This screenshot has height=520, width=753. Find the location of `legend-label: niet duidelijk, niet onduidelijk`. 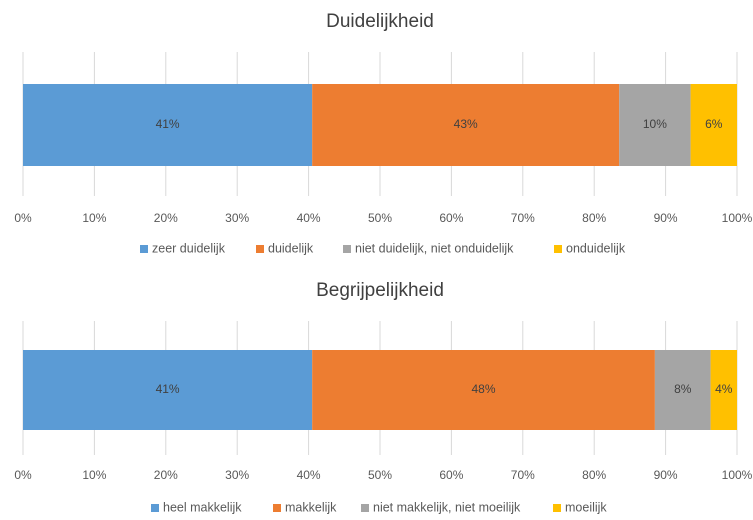

legend-label: niet duidelijk, niet onduidelijk is located at coordinates (434, 248).